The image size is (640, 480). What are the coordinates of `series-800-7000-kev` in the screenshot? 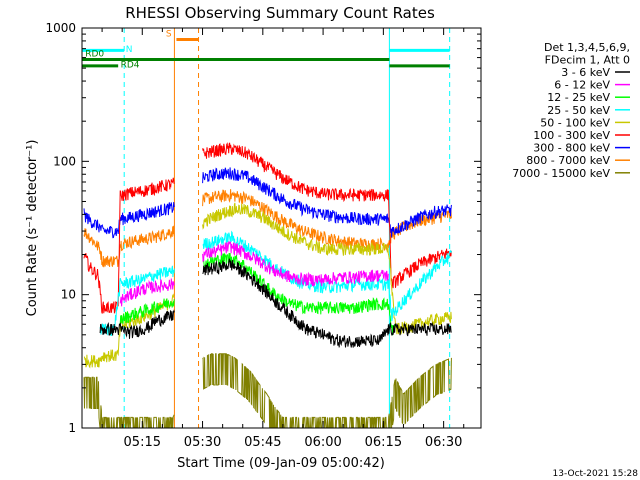 It's located at (267, 228).